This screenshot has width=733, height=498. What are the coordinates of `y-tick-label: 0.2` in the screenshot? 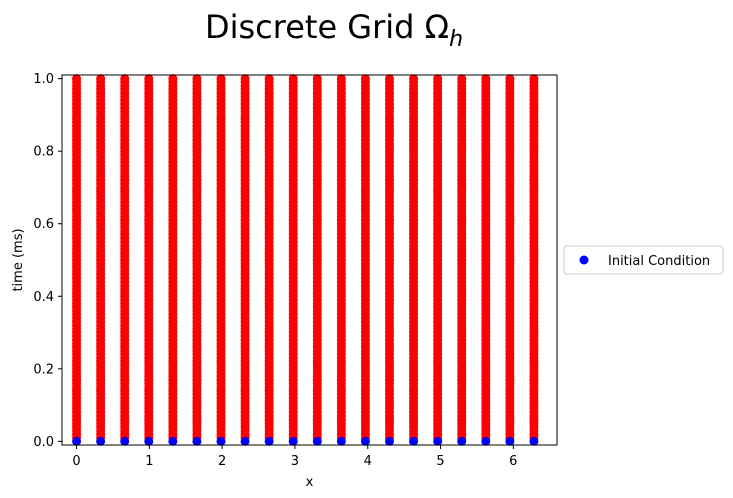 It's located at (43, 369).